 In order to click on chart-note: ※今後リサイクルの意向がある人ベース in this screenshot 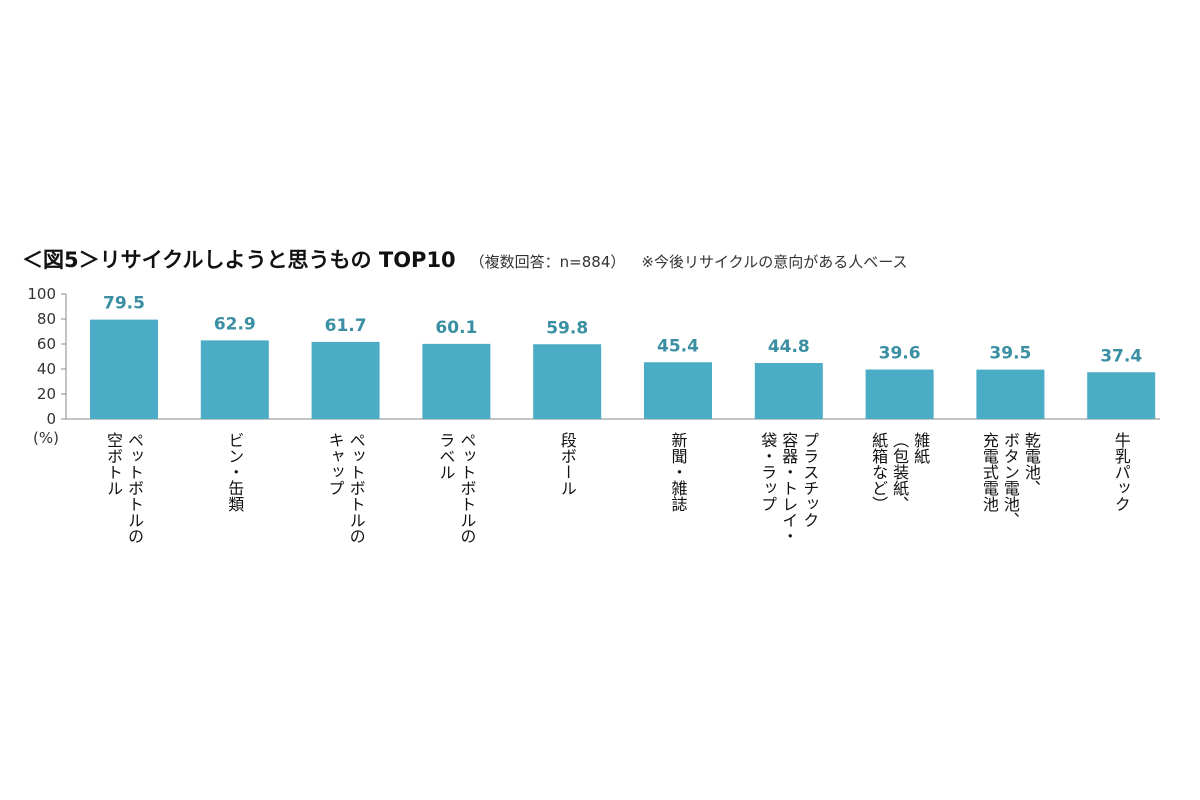, I will do `click(774, 262)`.